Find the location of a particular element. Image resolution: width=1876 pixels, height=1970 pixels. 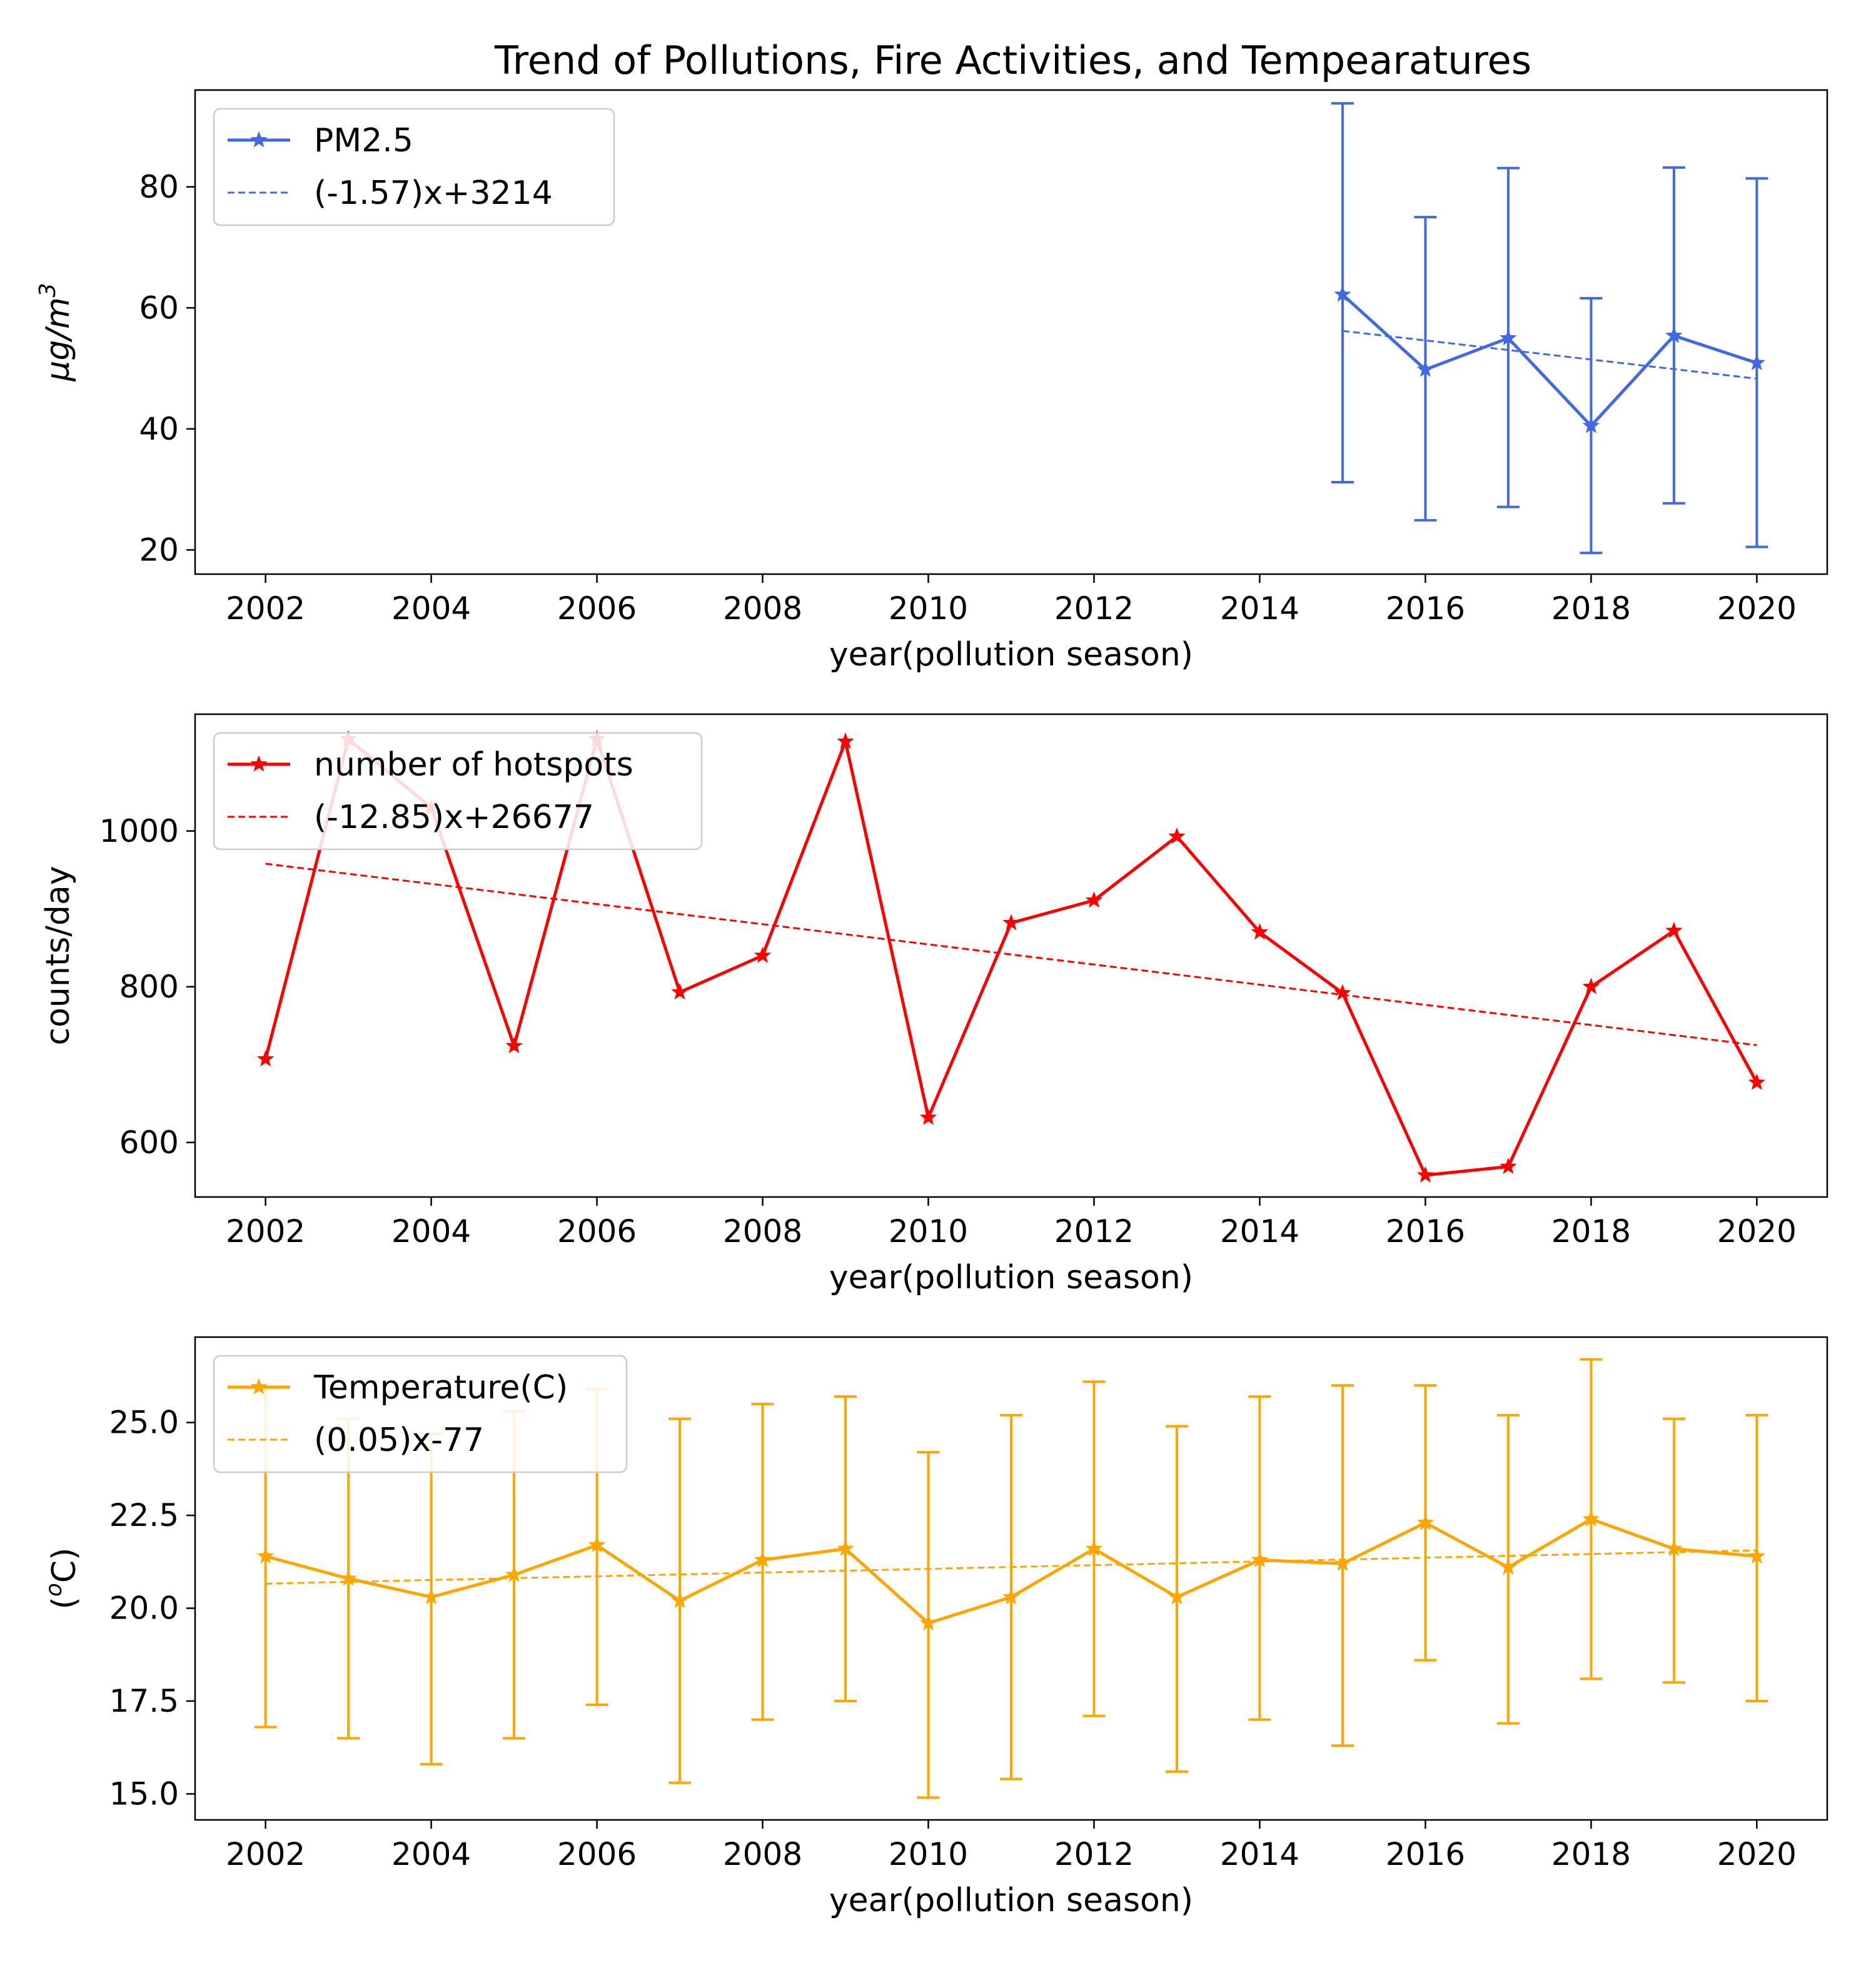

hotspots-y-tick-label: 600 is located at coordinates (149, 1142).